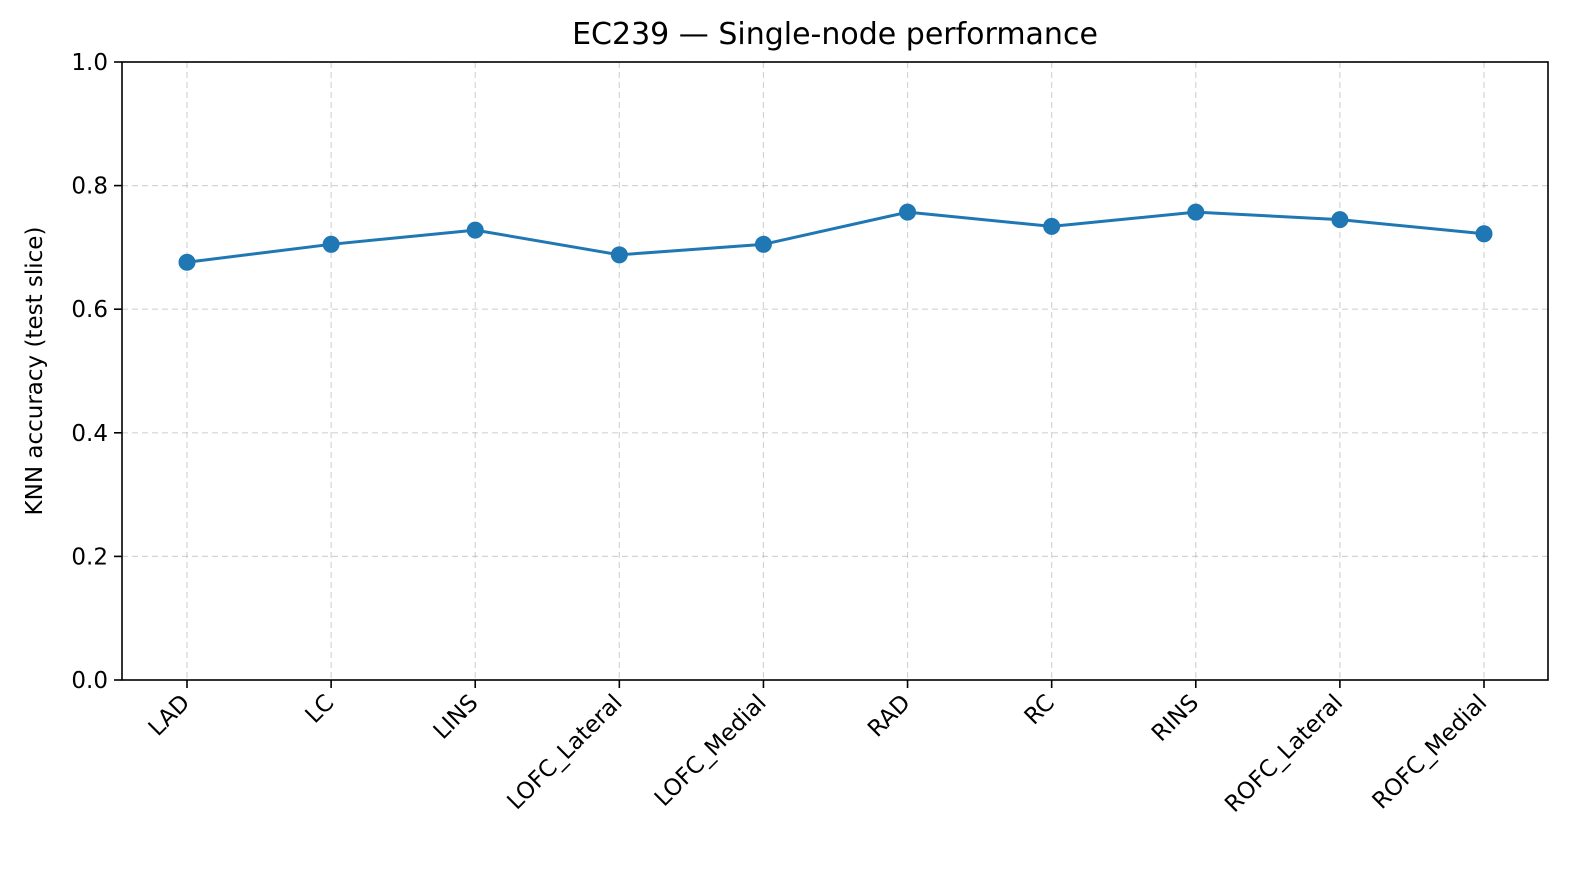 The image size is (1580, 877). I want to click on chart-title: EC239 — Single-node performance, so click(835, 34).